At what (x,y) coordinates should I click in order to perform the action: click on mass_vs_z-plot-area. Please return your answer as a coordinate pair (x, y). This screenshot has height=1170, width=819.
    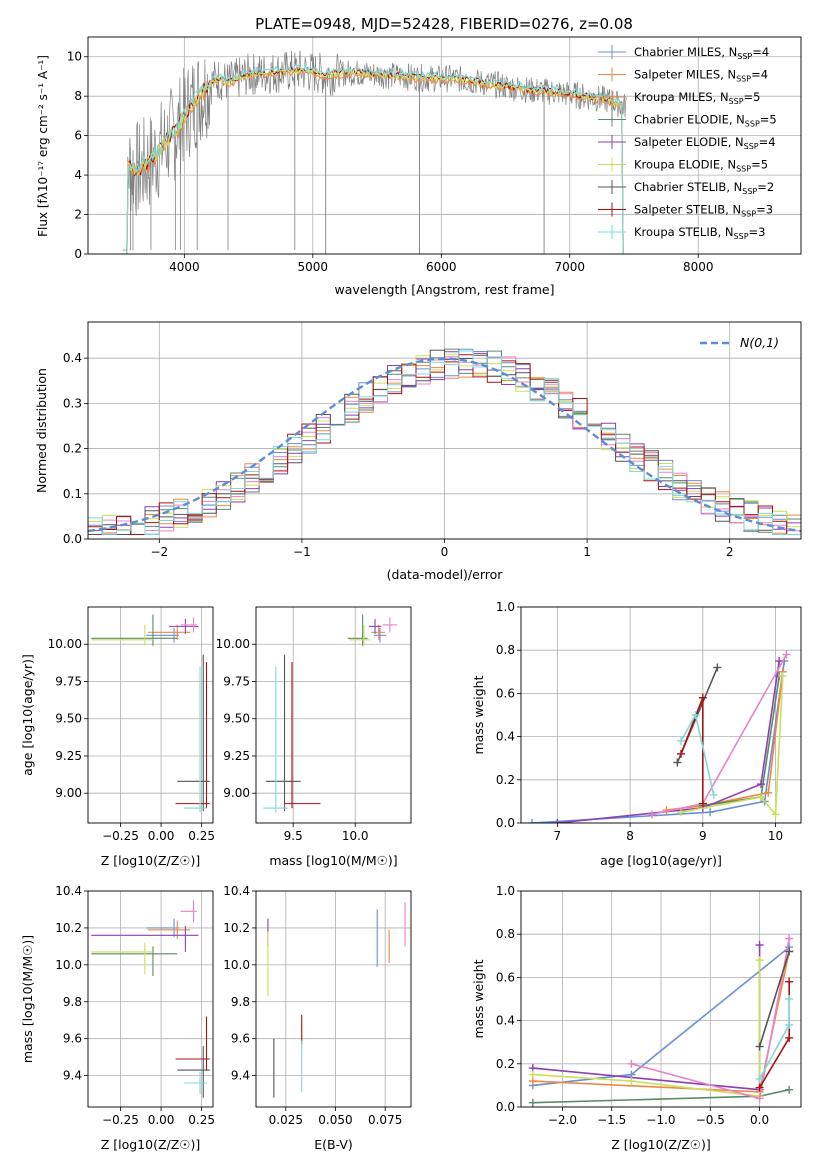
    Looking at the image, I should click on (150, 999).